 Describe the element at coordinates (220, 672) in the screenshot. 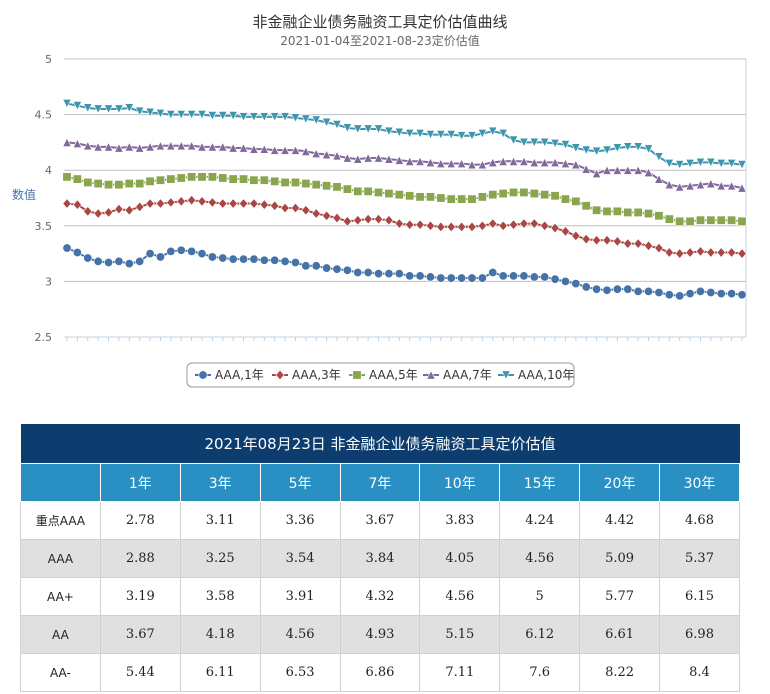

I see `table-cell: 6.11` at that location.